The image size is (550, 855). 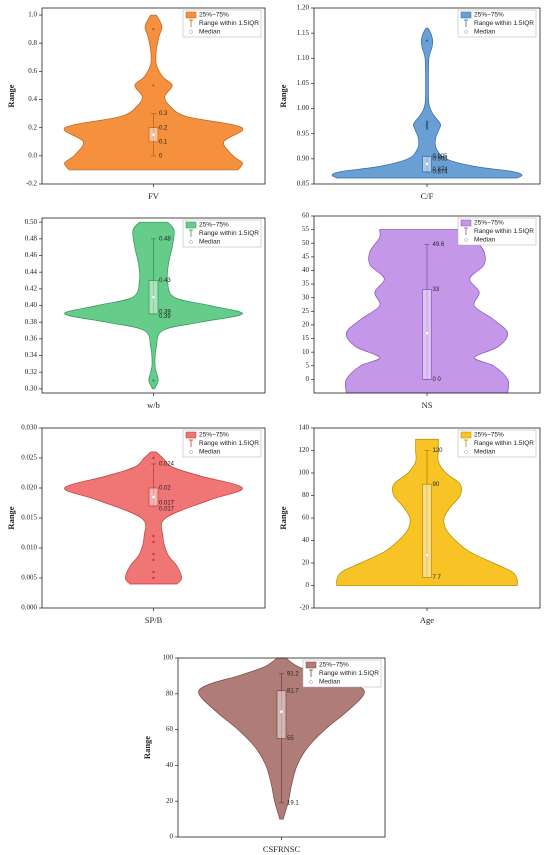 What do you see at coordinates (165, 281) in the screenshot?
I see `box-label: 0.43` at bounding box center [165, 281].